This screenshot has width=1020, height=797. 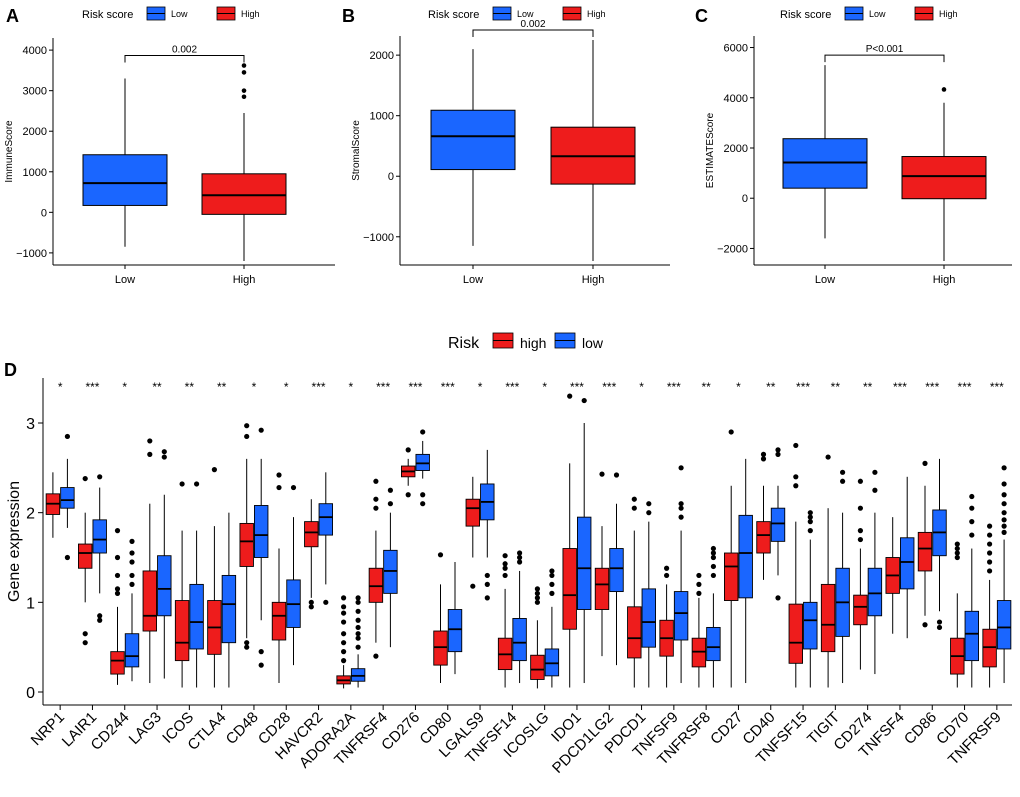 I want to click on legend-label-high: High, so click(x=250, y=14).